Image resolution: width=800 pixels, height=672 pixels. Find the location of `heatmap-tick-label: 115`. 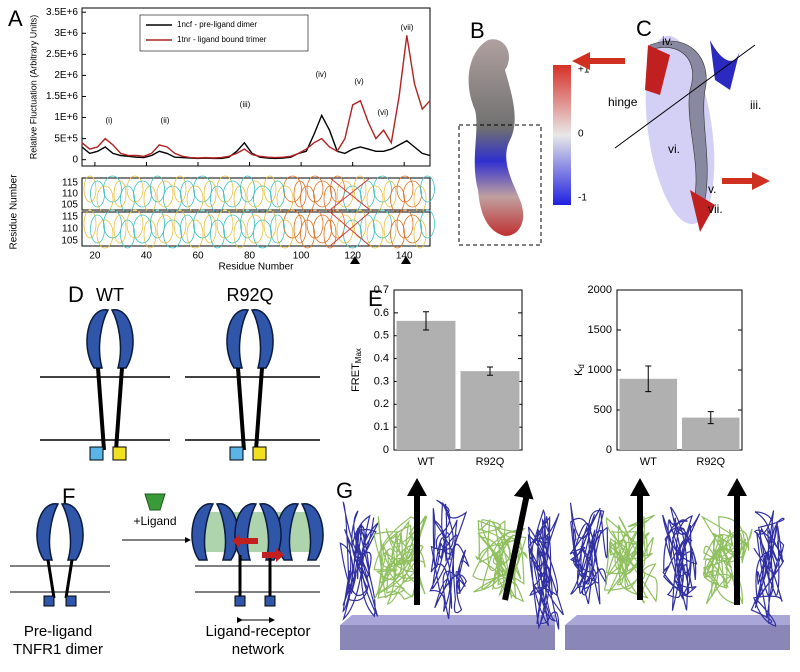

heatmap-tick-label: 115 is located at coordinates (70, 183).